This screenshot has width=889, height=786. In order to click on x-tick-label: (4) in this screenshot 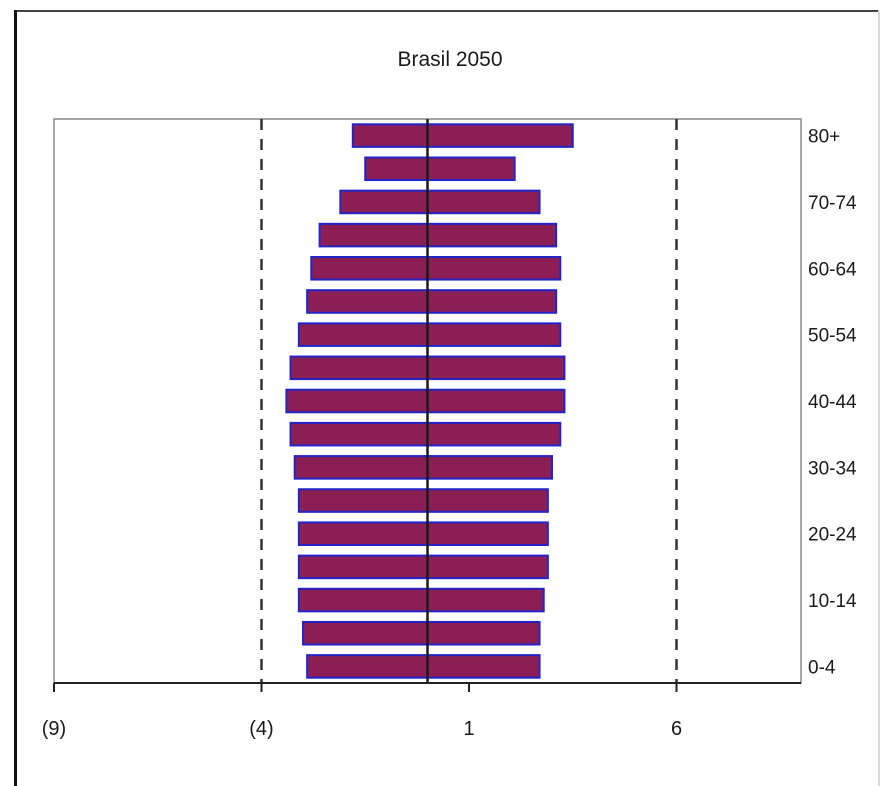, I will do `click(261, 729)`.